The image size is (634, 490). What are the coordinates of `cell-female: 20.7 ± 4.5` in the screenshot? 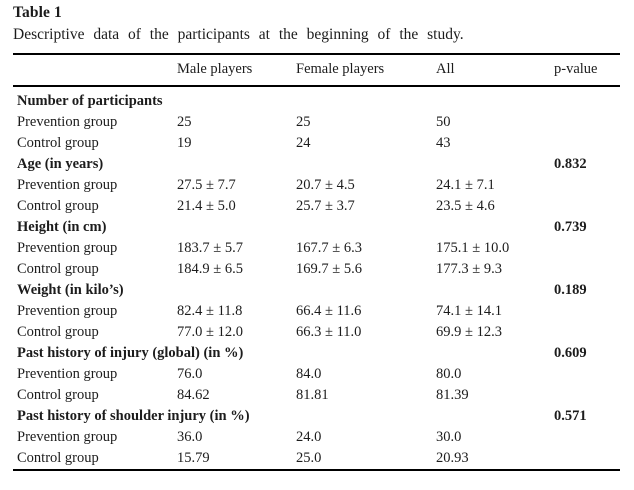 It's located at (325, 185).